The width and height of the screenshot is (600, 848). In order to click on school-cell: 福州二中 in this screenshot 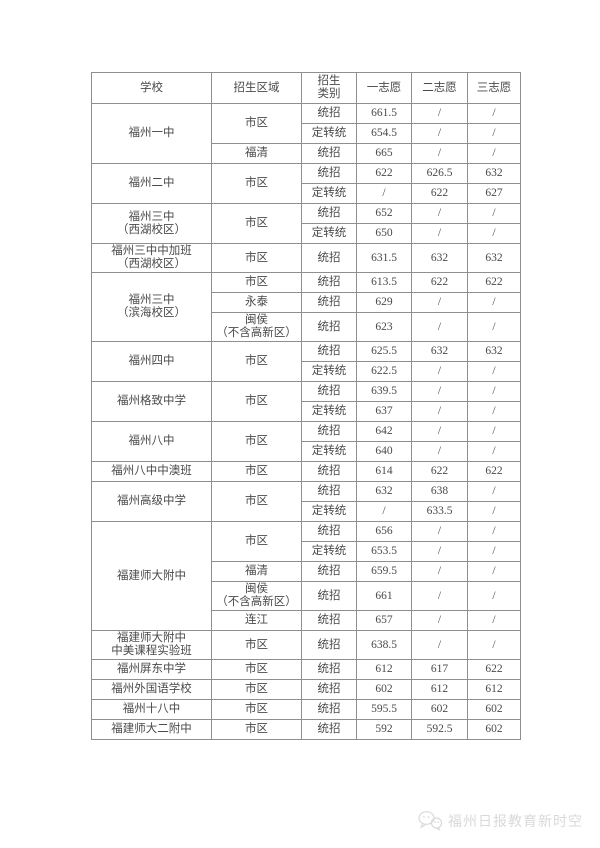, I will do `click(151, 183)`.